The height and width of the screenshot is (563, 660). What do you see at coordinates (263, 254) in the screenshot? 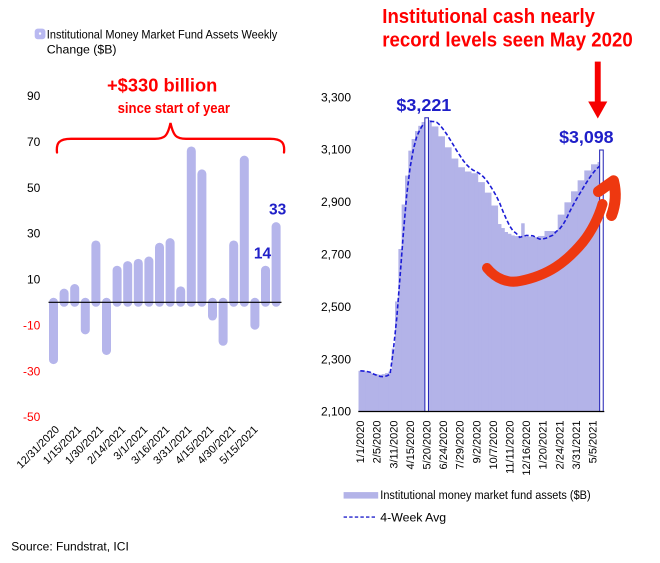
I see `svg-text: 14` at bounding box center [263, 254].